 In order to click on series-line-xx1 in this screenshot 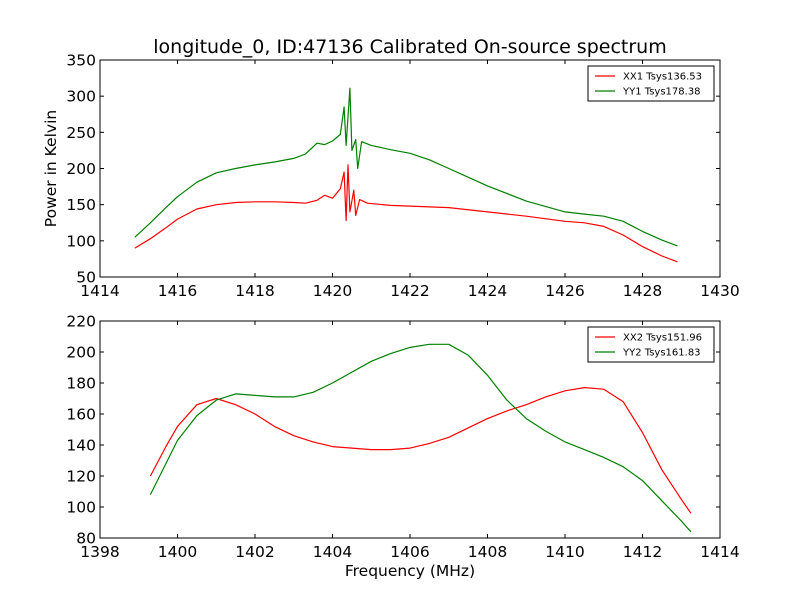, I will do `click(406, 213)`.